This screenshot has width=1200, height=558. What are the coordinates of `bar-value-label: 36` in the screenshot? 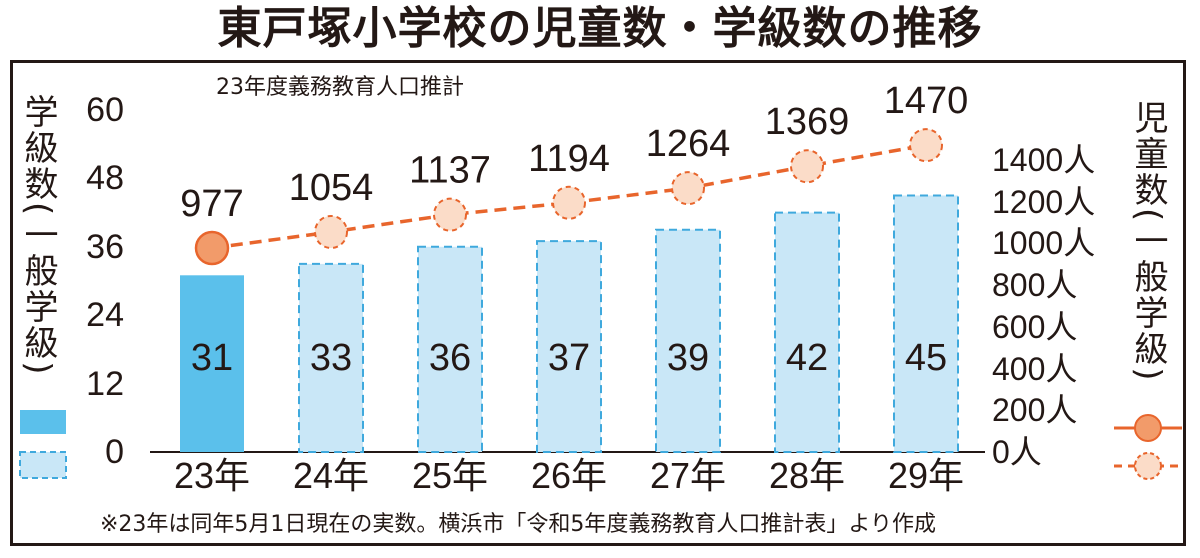 It's located at (450, 358).